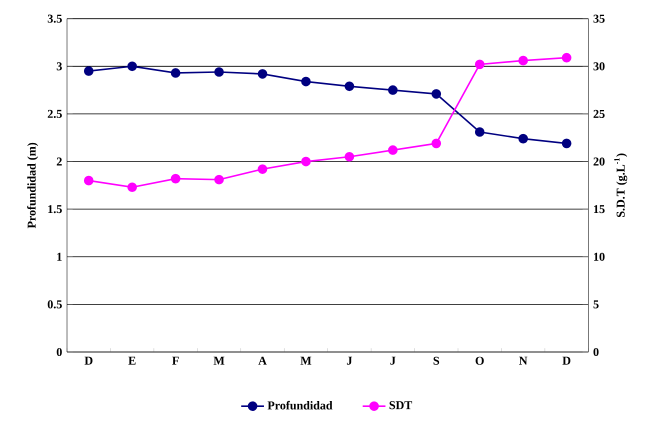  Describe the element at coordinates (596, 304) in the screenshot. I see `y2-tick-label: 5` at that location.